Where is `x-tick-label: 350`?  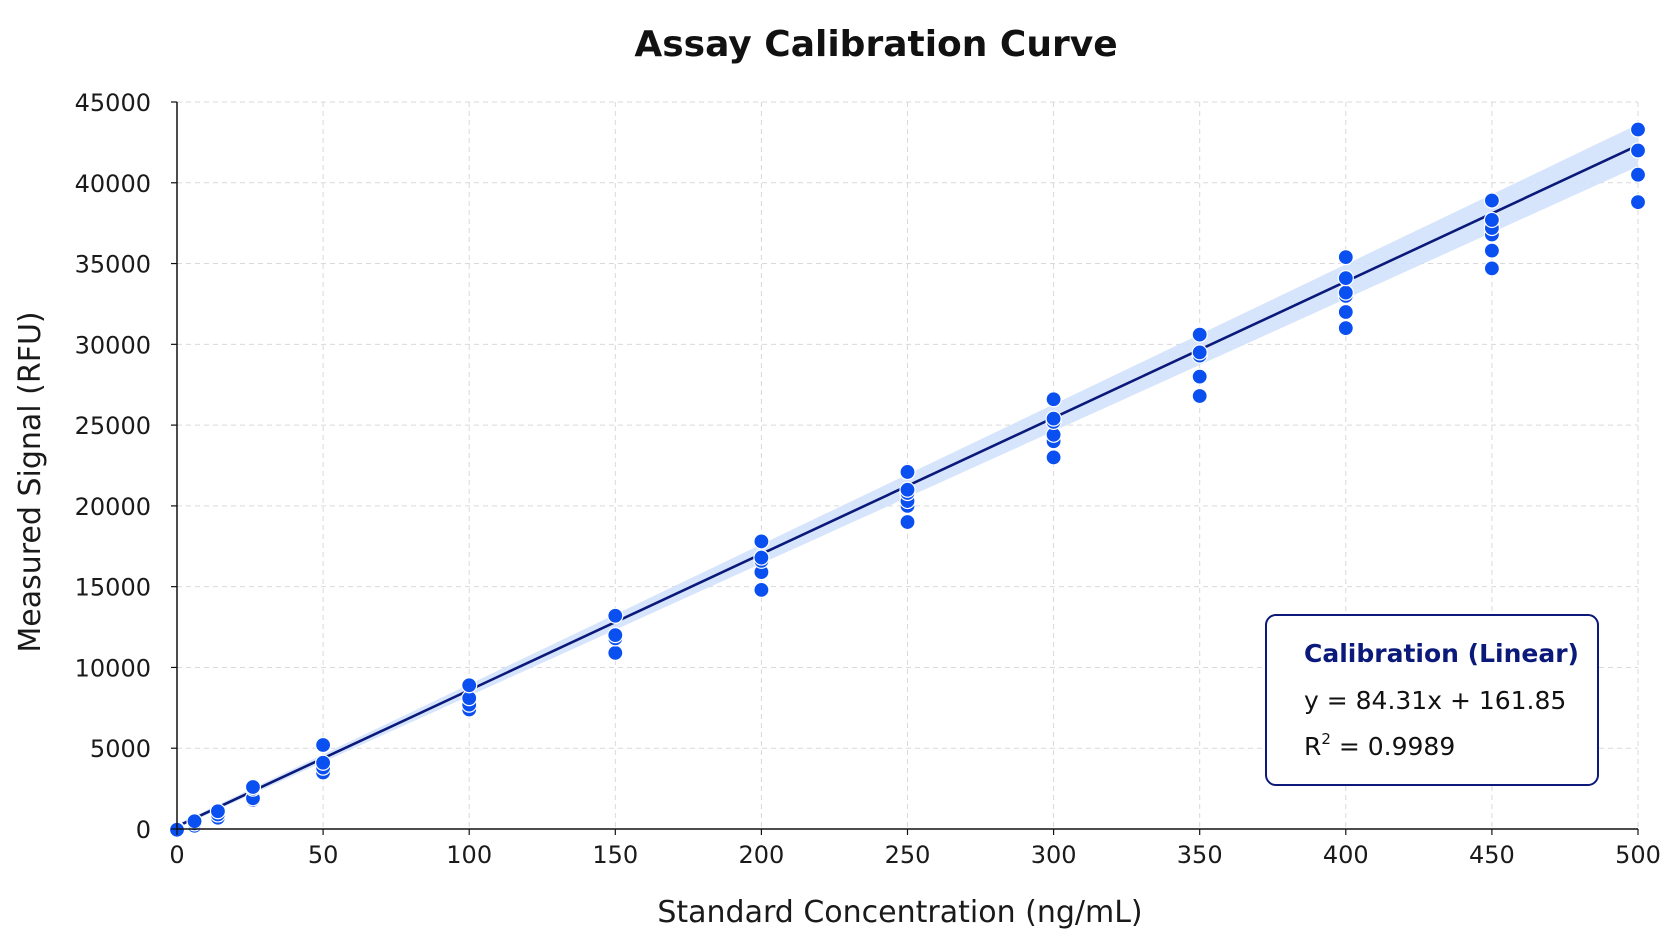
x-tick-label: 350 is located at coordinates (1200, 855).